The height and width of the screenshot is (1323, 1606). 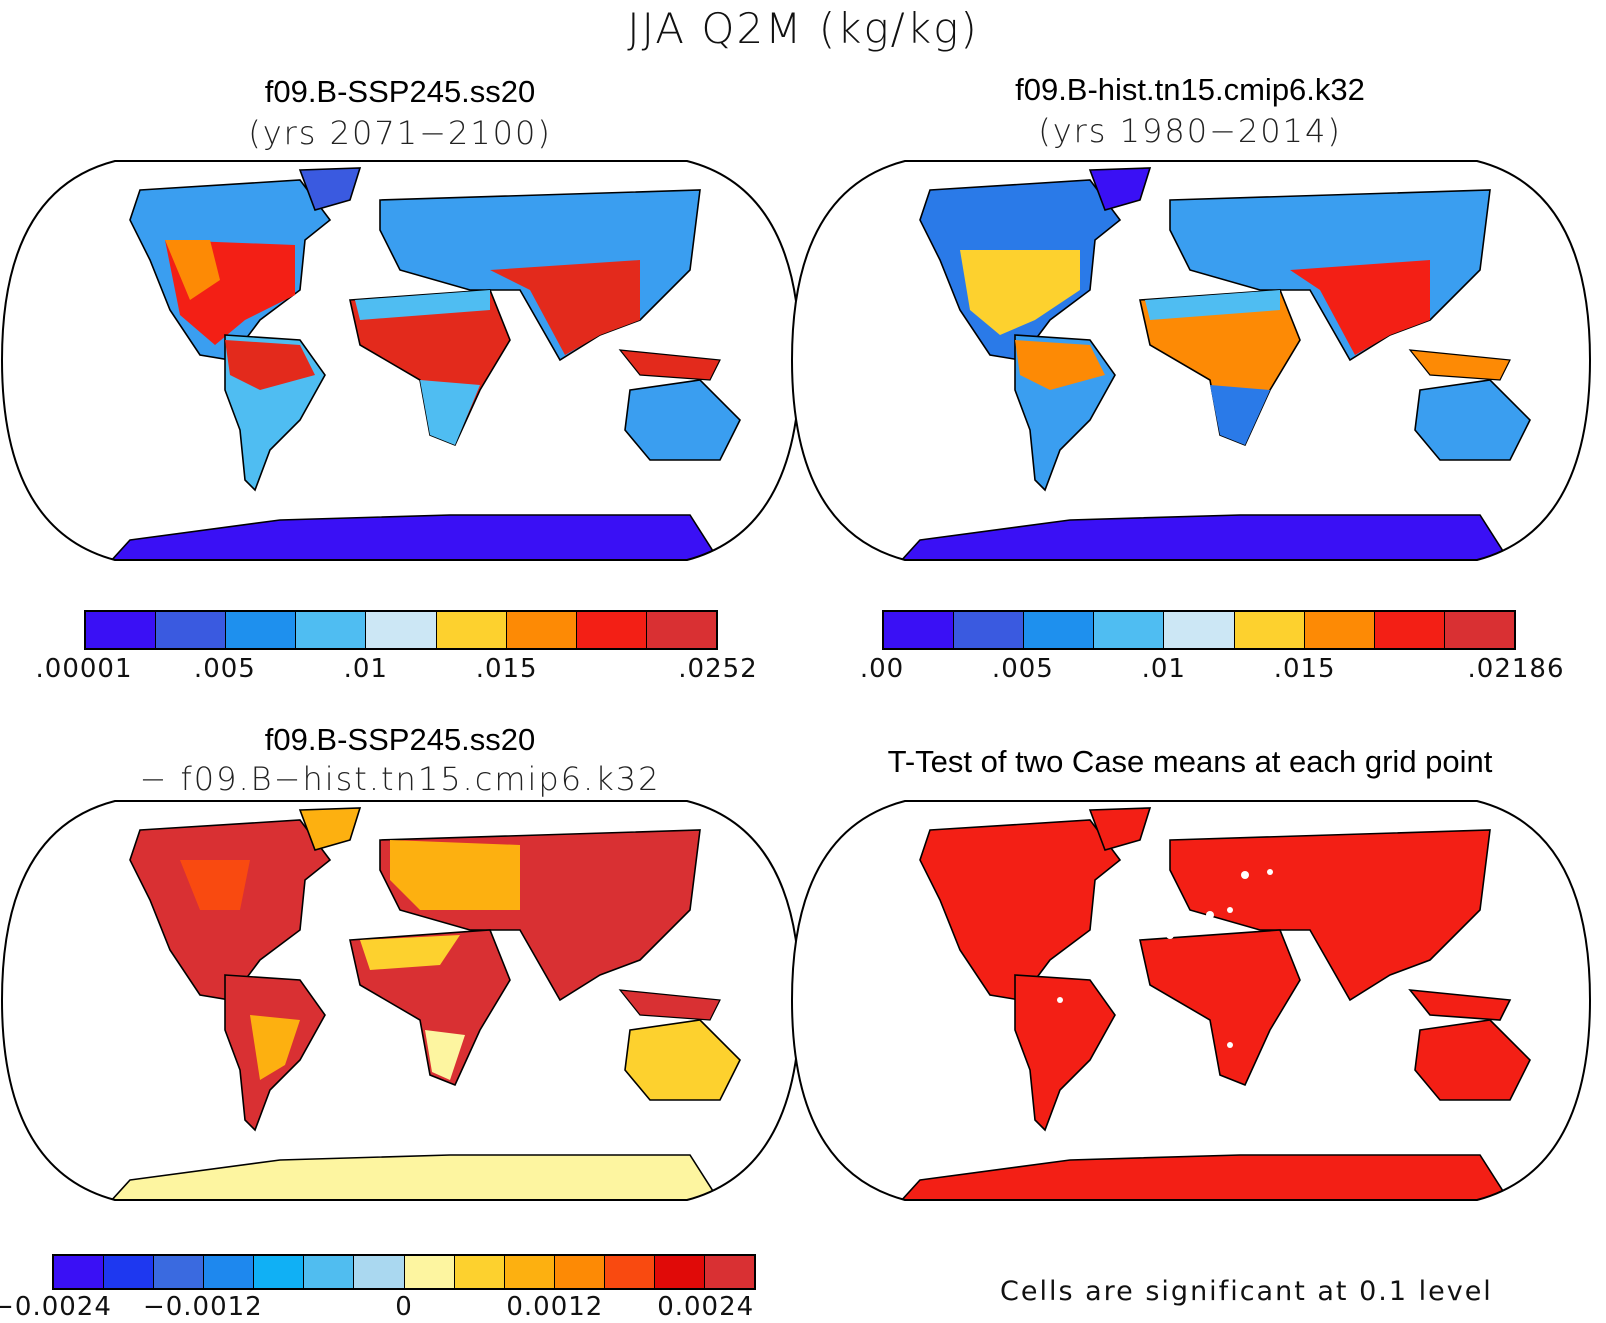 I want to click on colorbar-tick-label: .00, so click(x=882, y=669).